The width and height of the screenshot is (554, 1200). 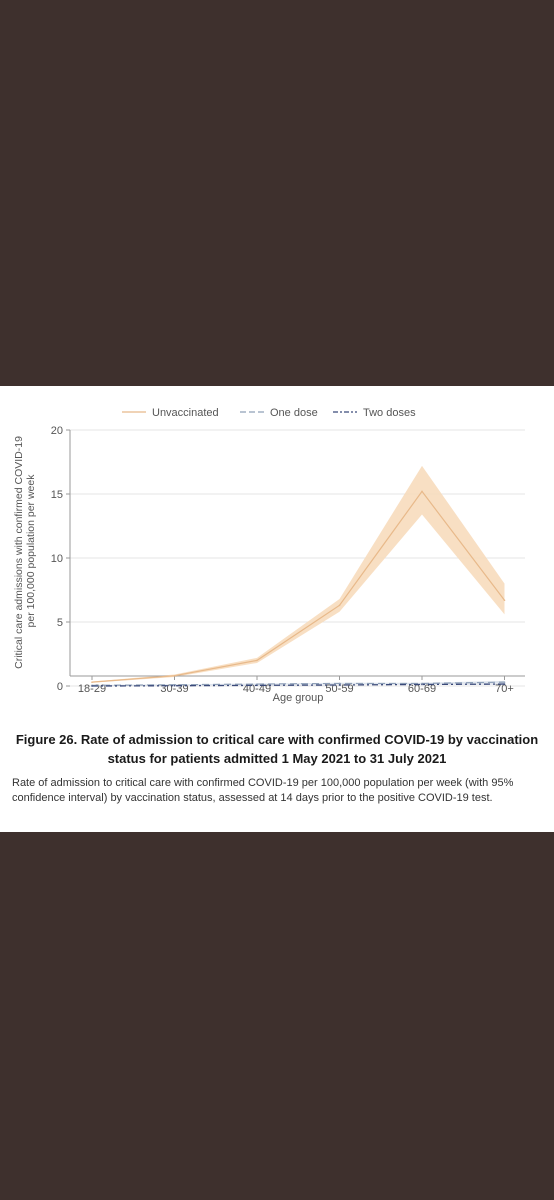 I want to click on legend-label: Two doses, so click(x=389, y=413).